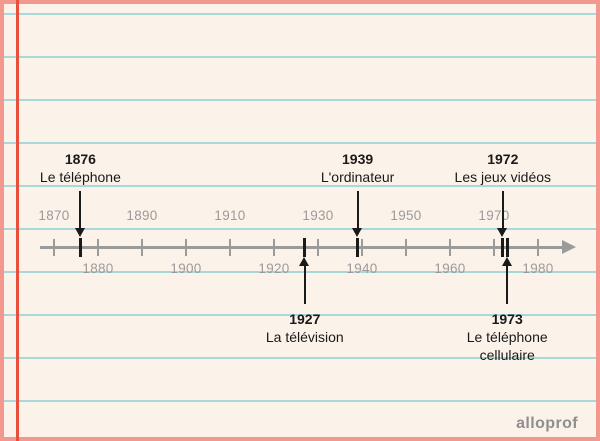  Describe the element at coordinates (80, 158) in the screenshot. I see `event-year: 1876` at that location.